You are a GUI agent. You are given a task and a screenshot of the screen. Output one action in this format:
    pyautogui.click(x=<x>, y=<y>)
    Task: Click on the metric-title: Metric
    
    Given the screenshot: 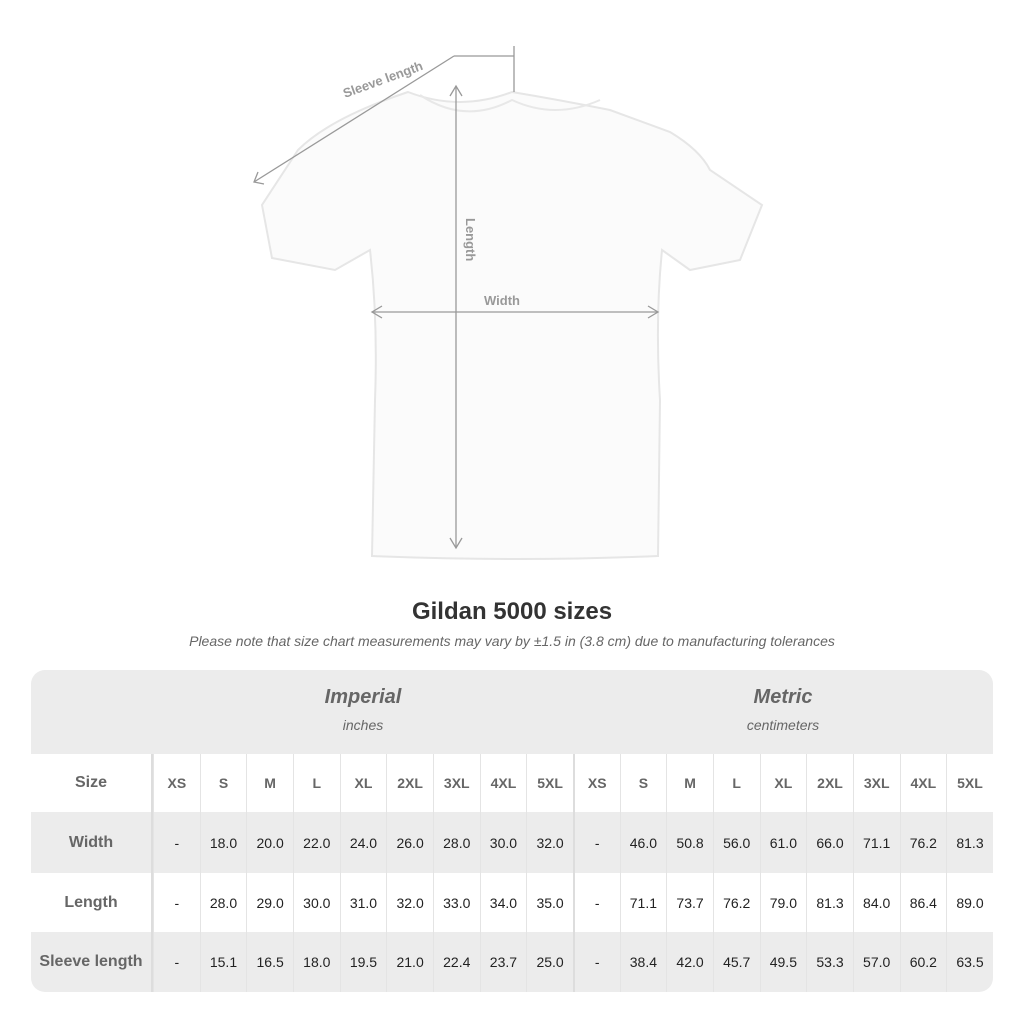 What is the action you would take?
    pyautogui.click(x=783, y=697)
    